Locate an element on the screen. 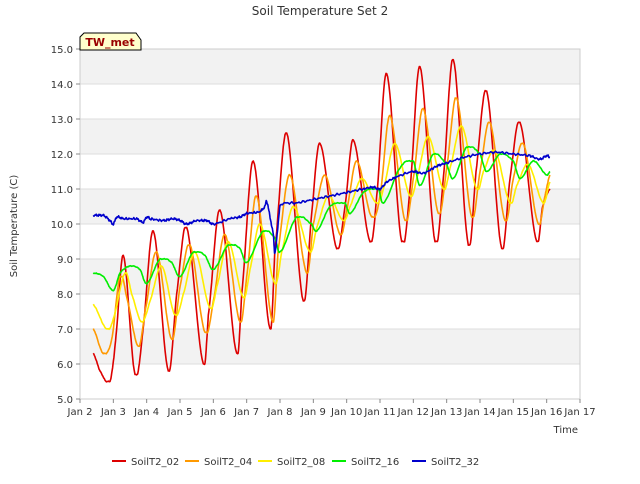 This screenshot has width=640, height=484. x-tick-label: Jan 17 is located at coordinates (579, 412).